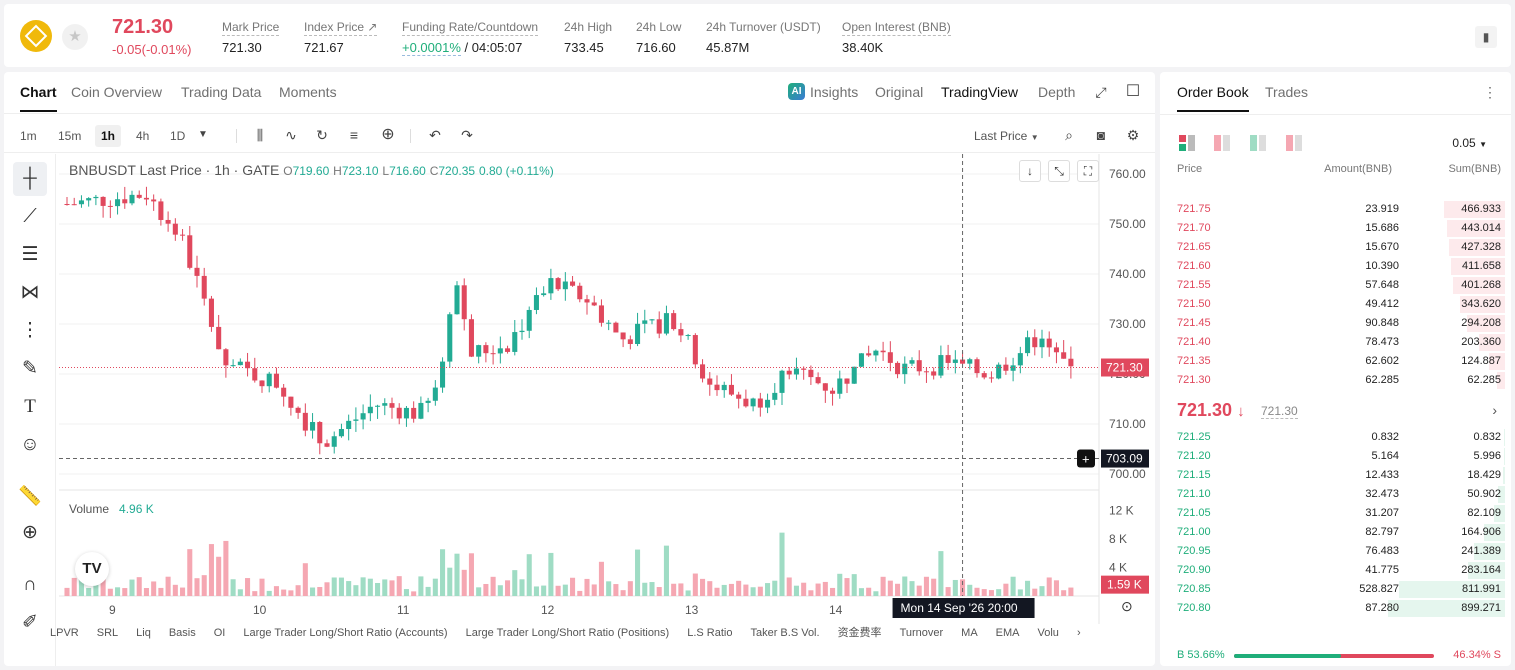 The image size is (1515, 670). Describe the element at coordinates (341, 37) in the screenshot. I see `stat-index-price: Index Price ↗ 721.67` at that location.